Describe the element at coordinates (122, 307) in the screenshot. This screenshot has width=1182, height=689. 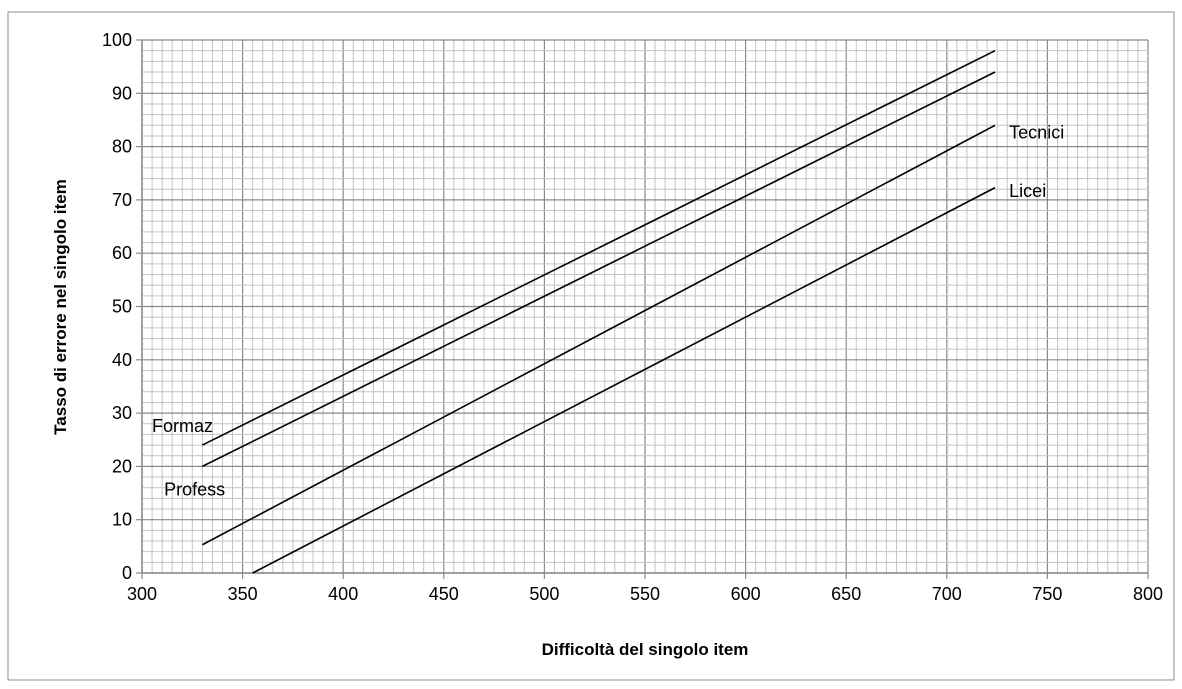
I see `y-tick-label: 50` at that location.